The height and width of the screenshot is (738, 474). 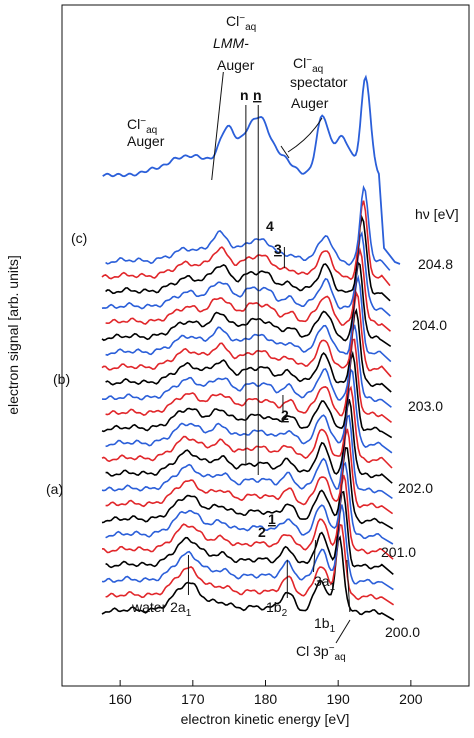 What do you see at coordinates (305, 135) in the screenshot?
I see `spectator-callout` at bounding box center [305, 135].